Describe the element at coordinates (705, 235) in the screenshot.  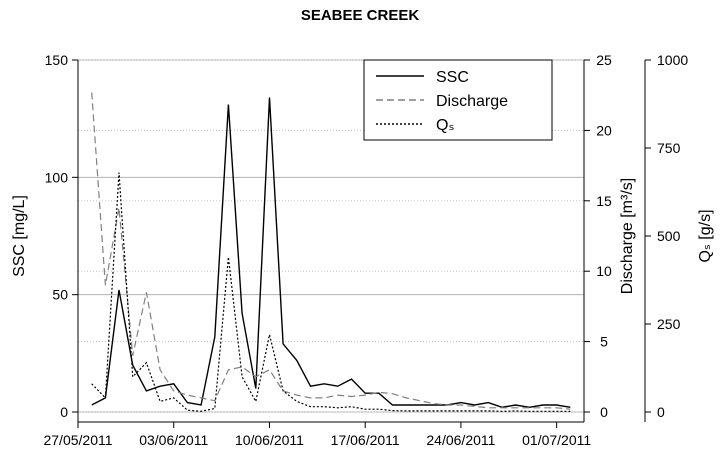
I see `y3-axis-title: Qₛ [g/s]` at that location.